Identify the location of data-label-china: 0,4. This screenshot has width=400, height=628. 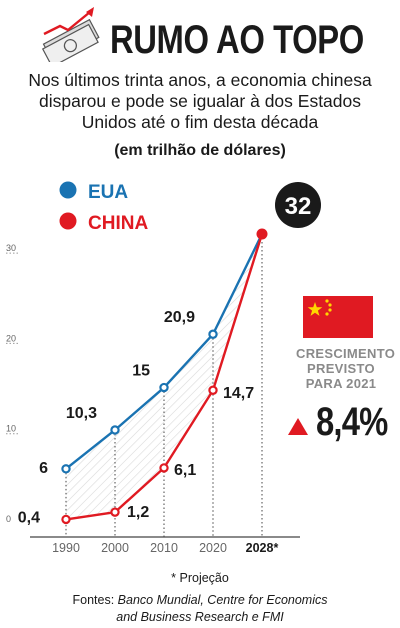
(29, 517).